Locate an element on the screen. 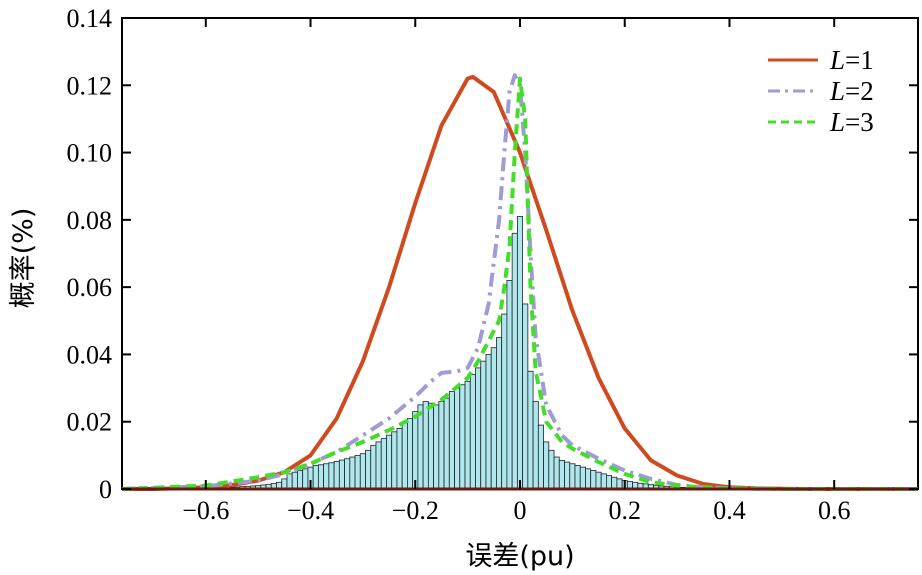  x-tick-label: 0.2 is located at coordinates (624, 510).